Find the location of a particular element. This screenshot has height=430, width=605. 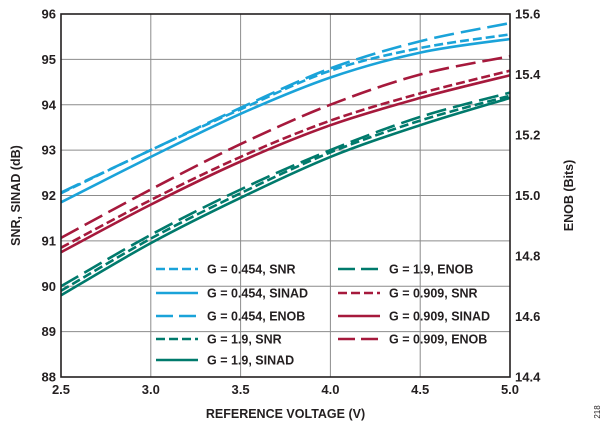

y-tick-label: 91 is located at coordinates (49, 240).